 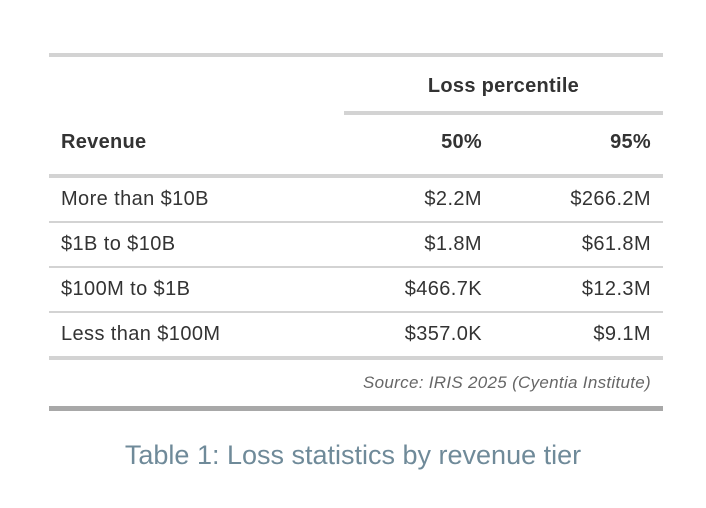 What do you see at coordinates (503, 113) in the screenshot?
I see `spanner-rule` at bounding box center [503, 113].